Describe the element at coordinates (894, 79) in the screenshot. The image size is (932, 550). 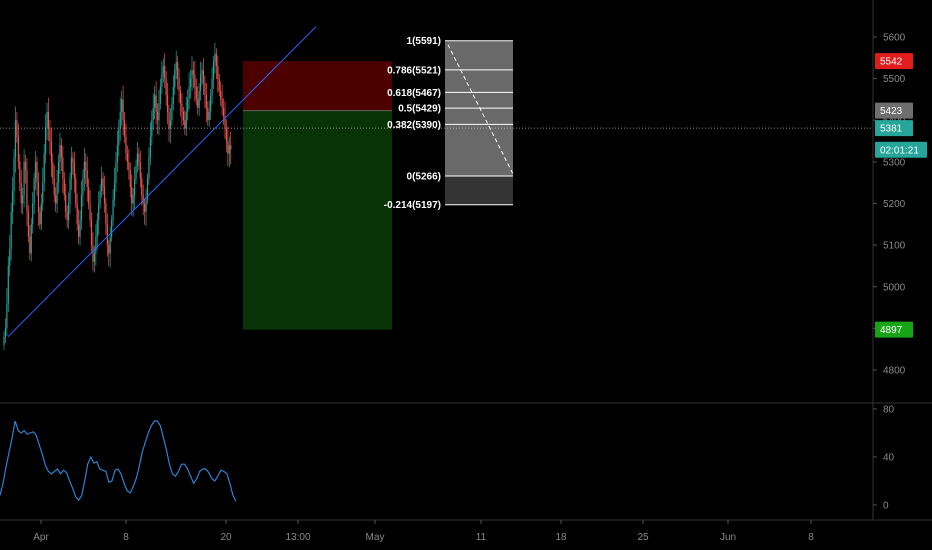
I see `price-tick-label: 5500` at that location.